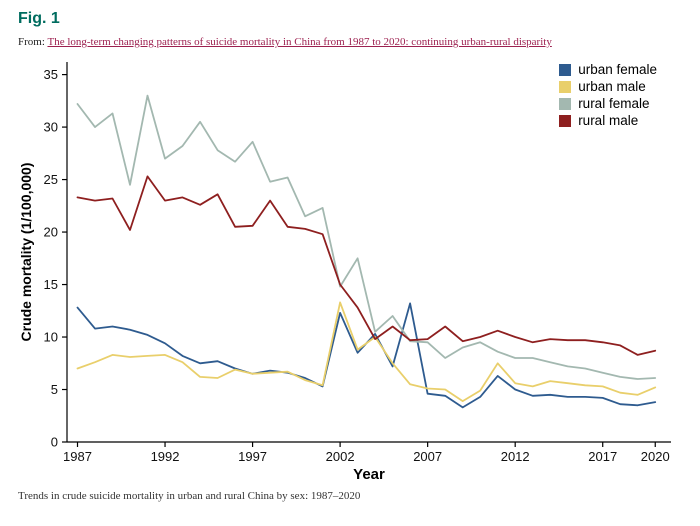 The width and height of the screenshot is (700, 526). What do you see at coordinates (565, 87) in the screenshot?
I see `legend-swatch-urban-male` at bounding box center [565, 87].